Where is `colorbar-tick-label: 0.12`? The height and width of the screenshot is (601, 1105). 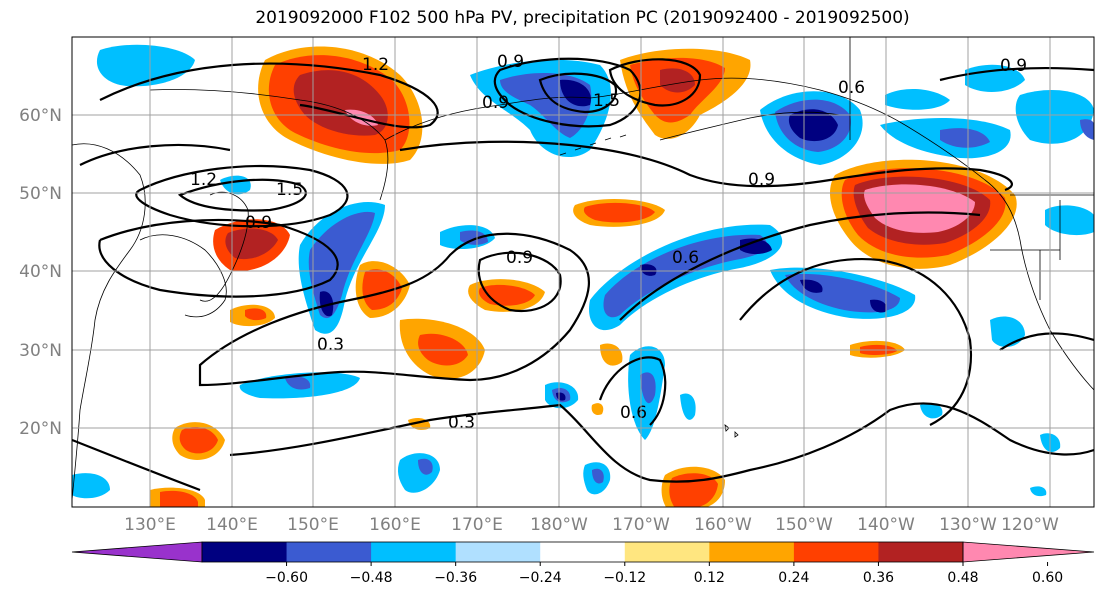
colorbar-tick-label: 0.12 is located at coordinates (709, 578).